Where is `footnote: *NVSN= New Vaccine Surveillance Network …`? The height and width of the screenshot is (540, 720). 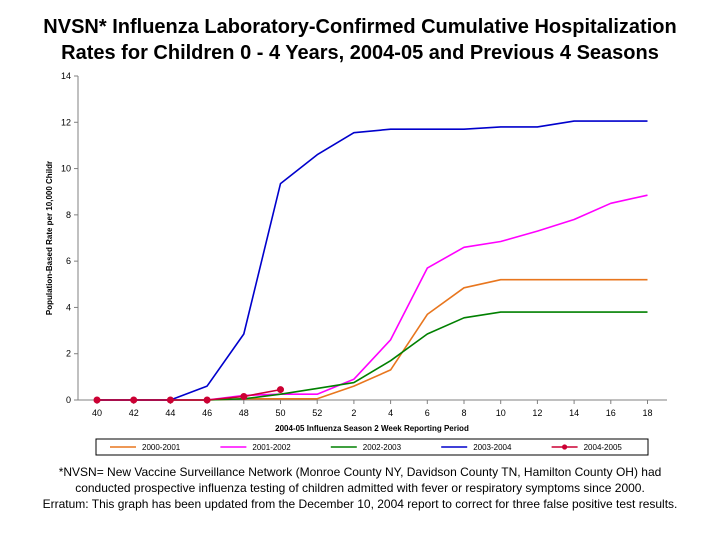 footnote: *NVSN= New Vaccine Surveillance Network … is located at coordinates (360, 488).